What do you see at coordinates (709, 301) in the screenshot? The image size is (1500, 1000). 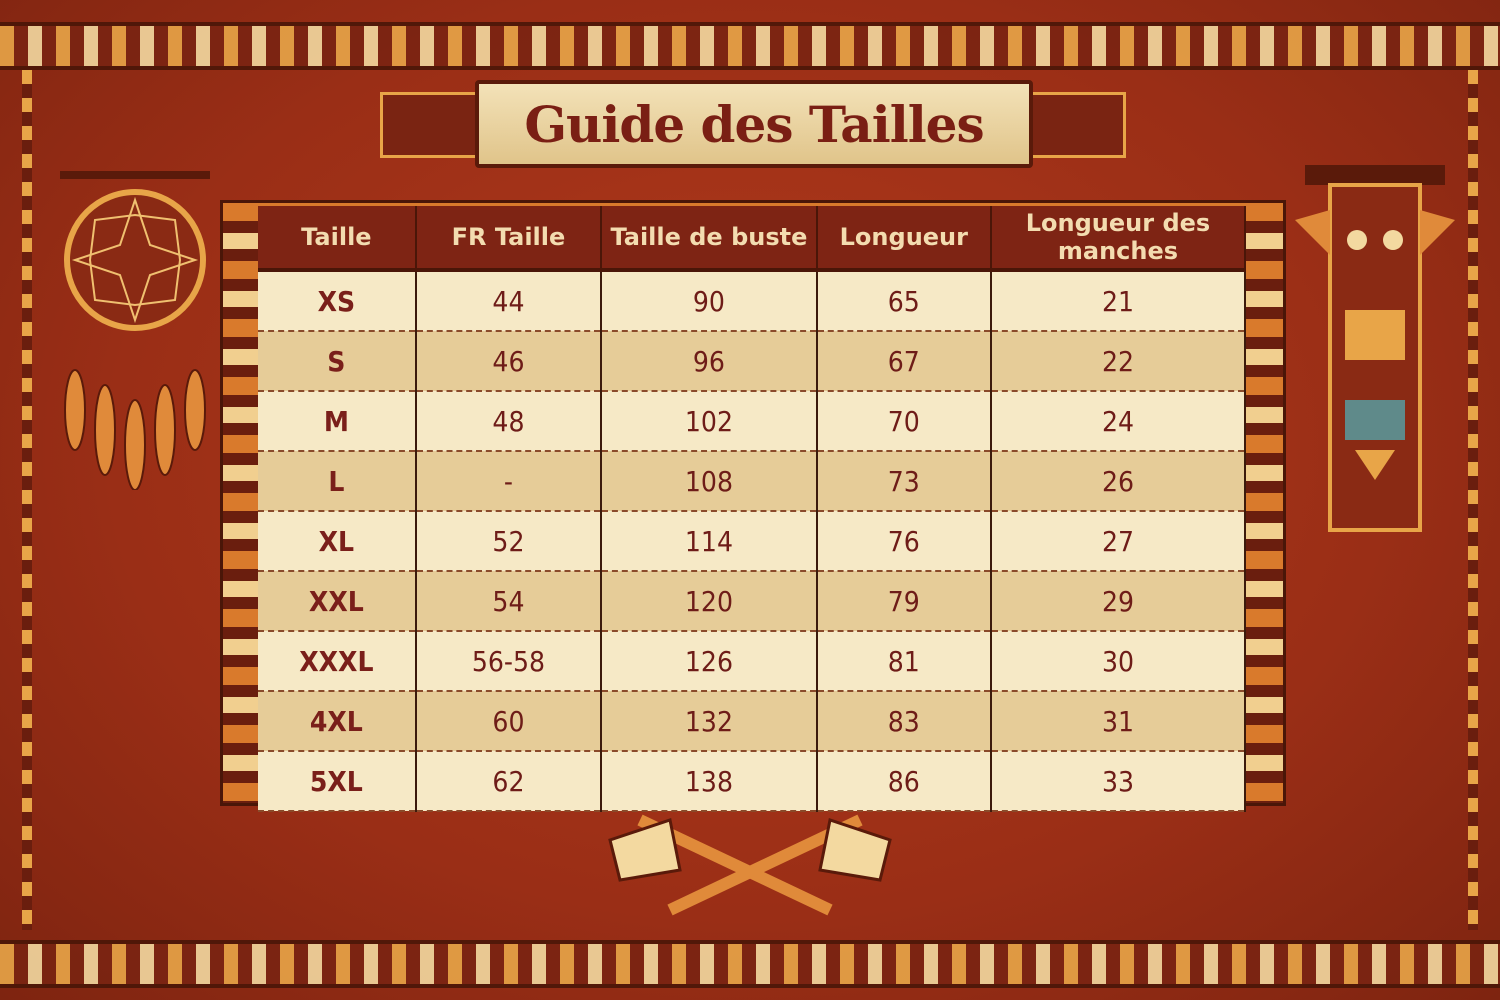 I see `value-cell: 90` at bounding box center [709, 301].